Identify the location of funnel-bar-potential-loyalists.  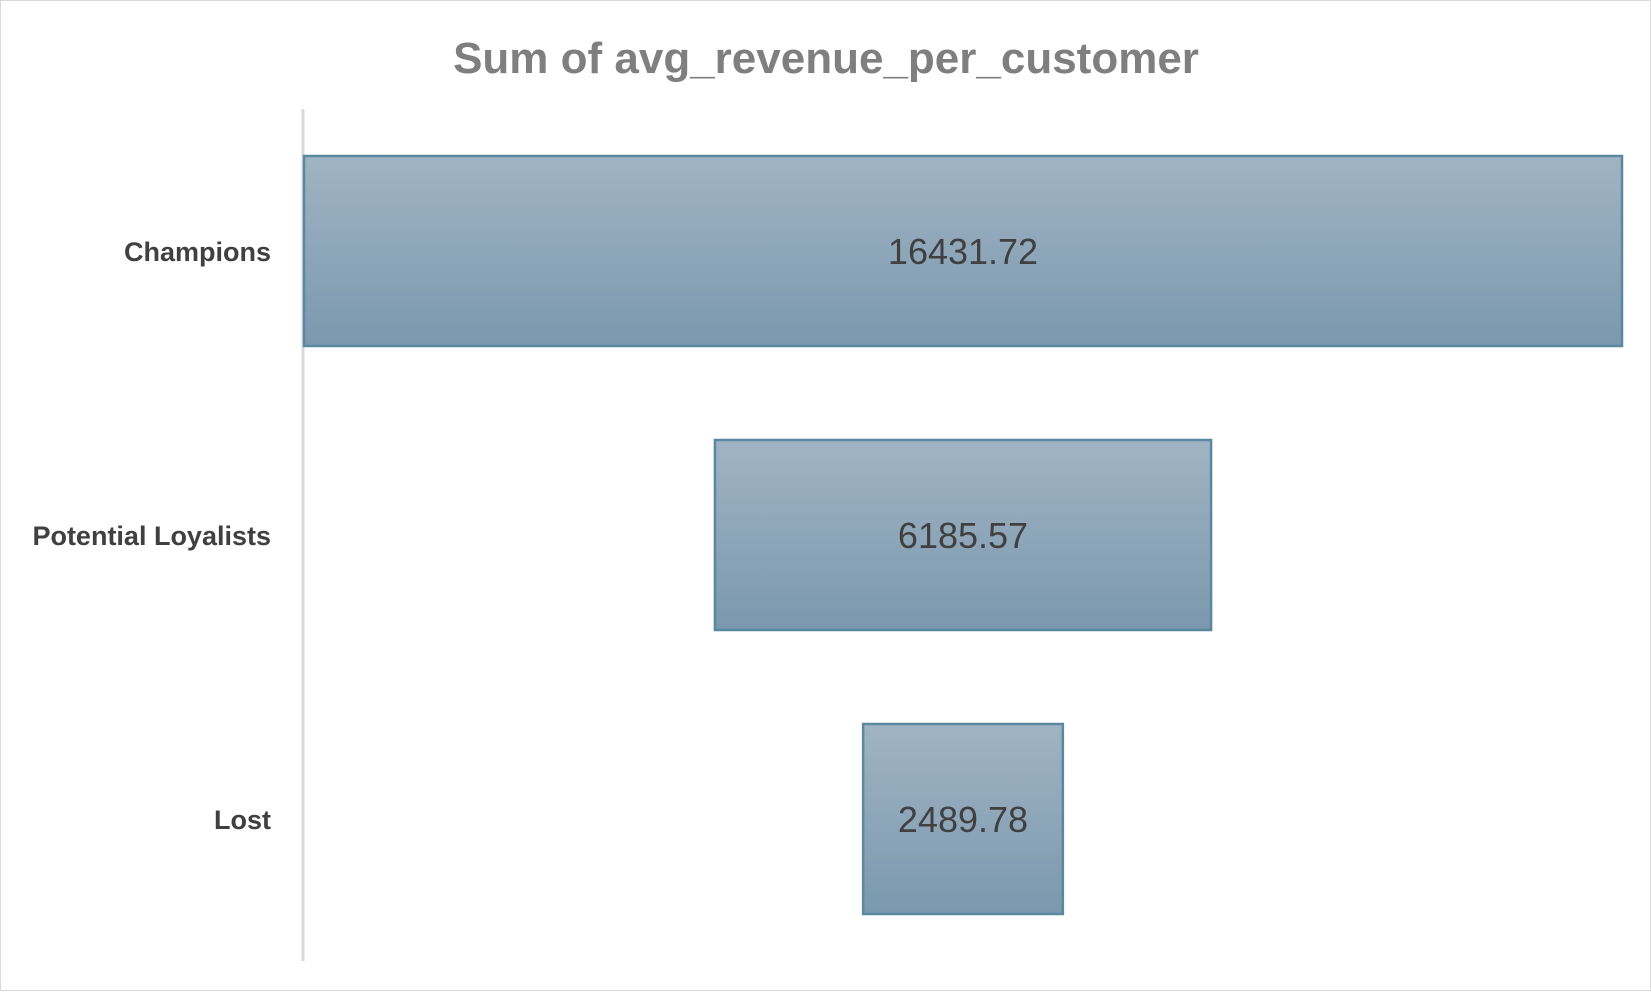
(963, 535).